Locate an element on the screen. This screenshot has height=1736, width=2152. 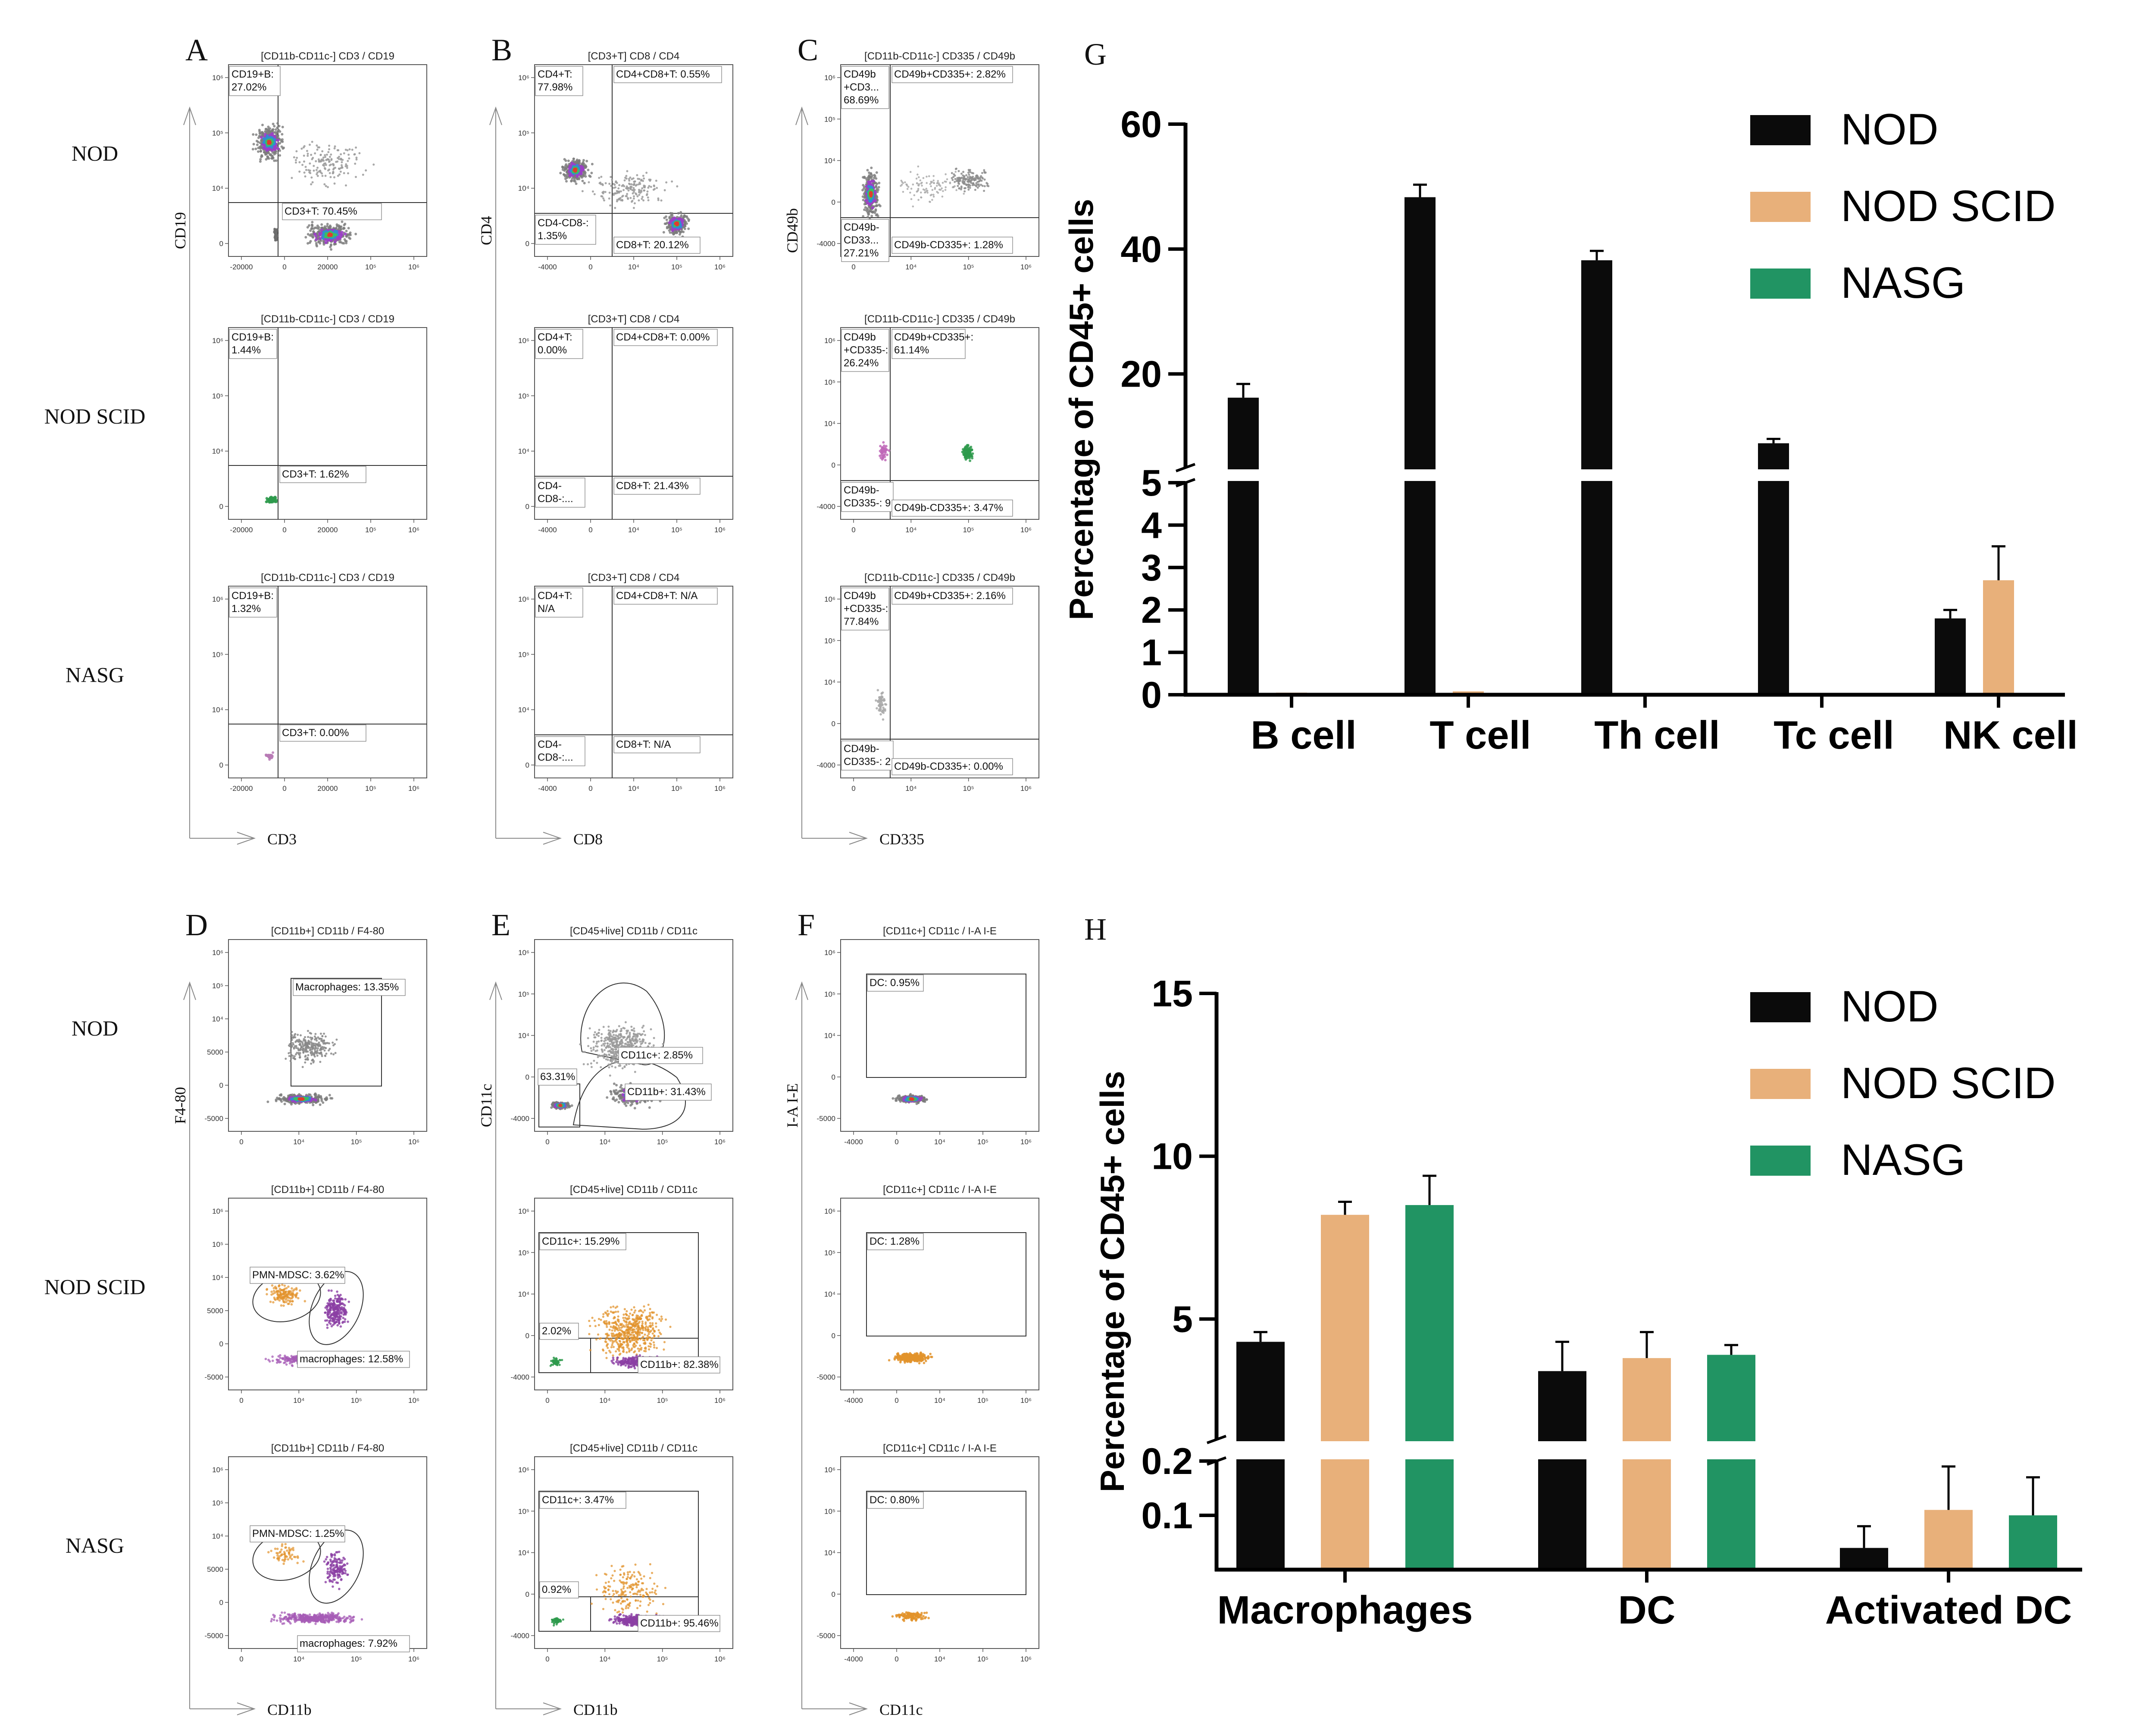
gate-label: 27.02% is located at coordinates (248, 87).